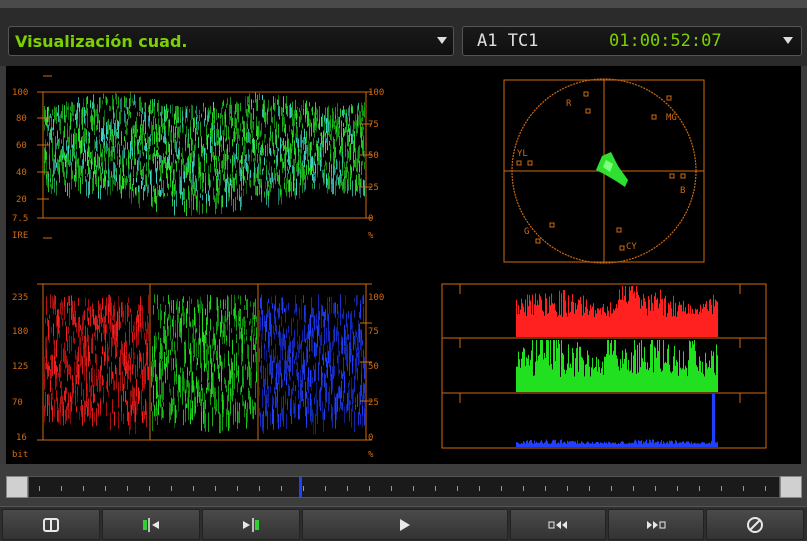  Describe the element at coordinates (198, 158) in the screenshot. I see `waveform-scope: 100 80 60 40 20 7.5 IRE 100 75 50 25 0 %` at that location.